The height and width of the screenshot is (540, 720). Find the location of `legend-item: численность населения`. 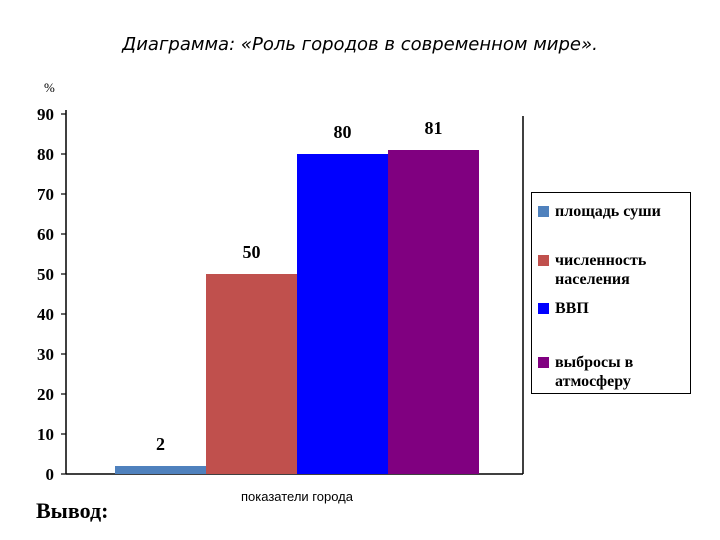

legend-item: численность населения is located at coordinates (614, 270).